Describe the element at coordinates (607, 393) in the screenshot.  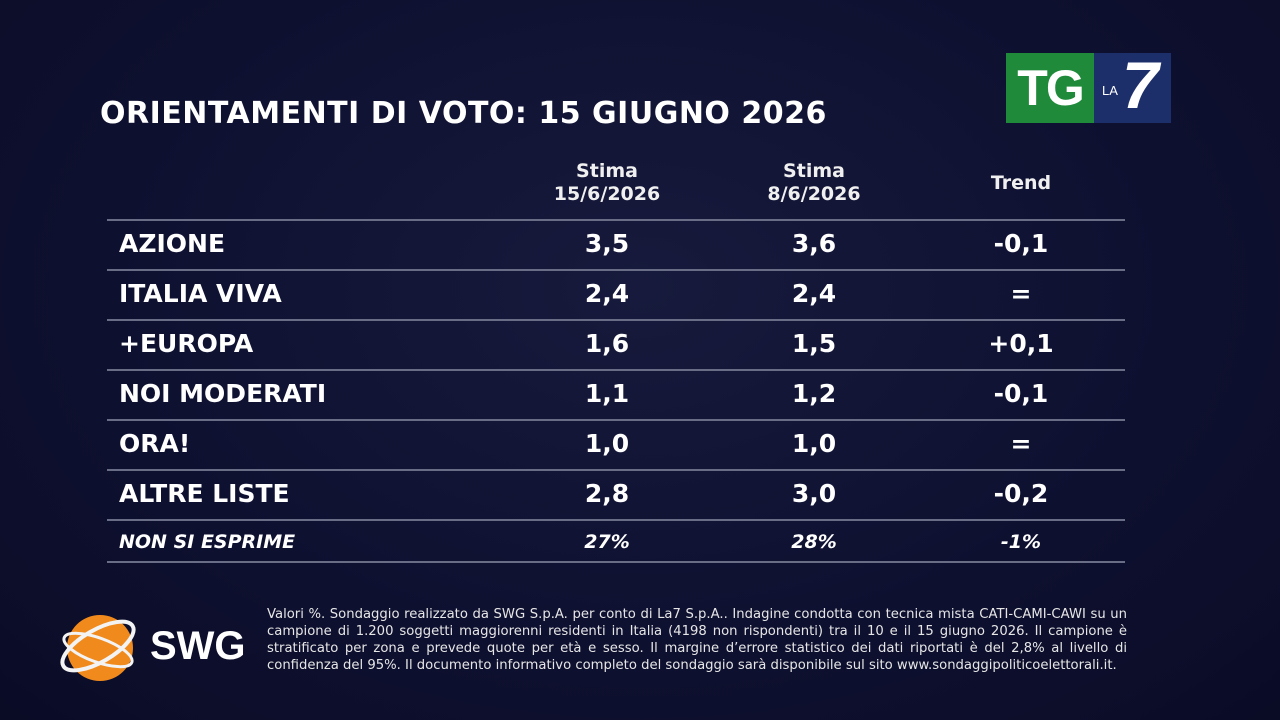
I see `value-cell: 1,1` at that location.